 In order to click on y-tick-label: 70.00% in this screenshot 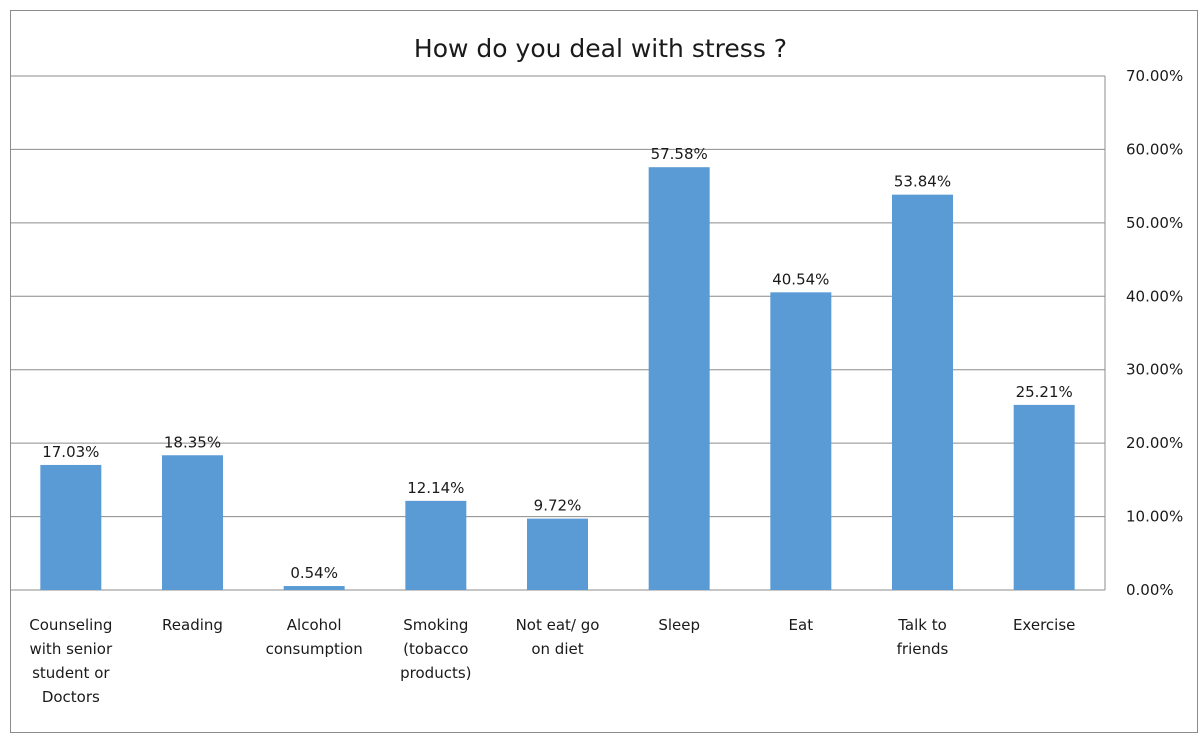, I will do `click(1154, 76)`.